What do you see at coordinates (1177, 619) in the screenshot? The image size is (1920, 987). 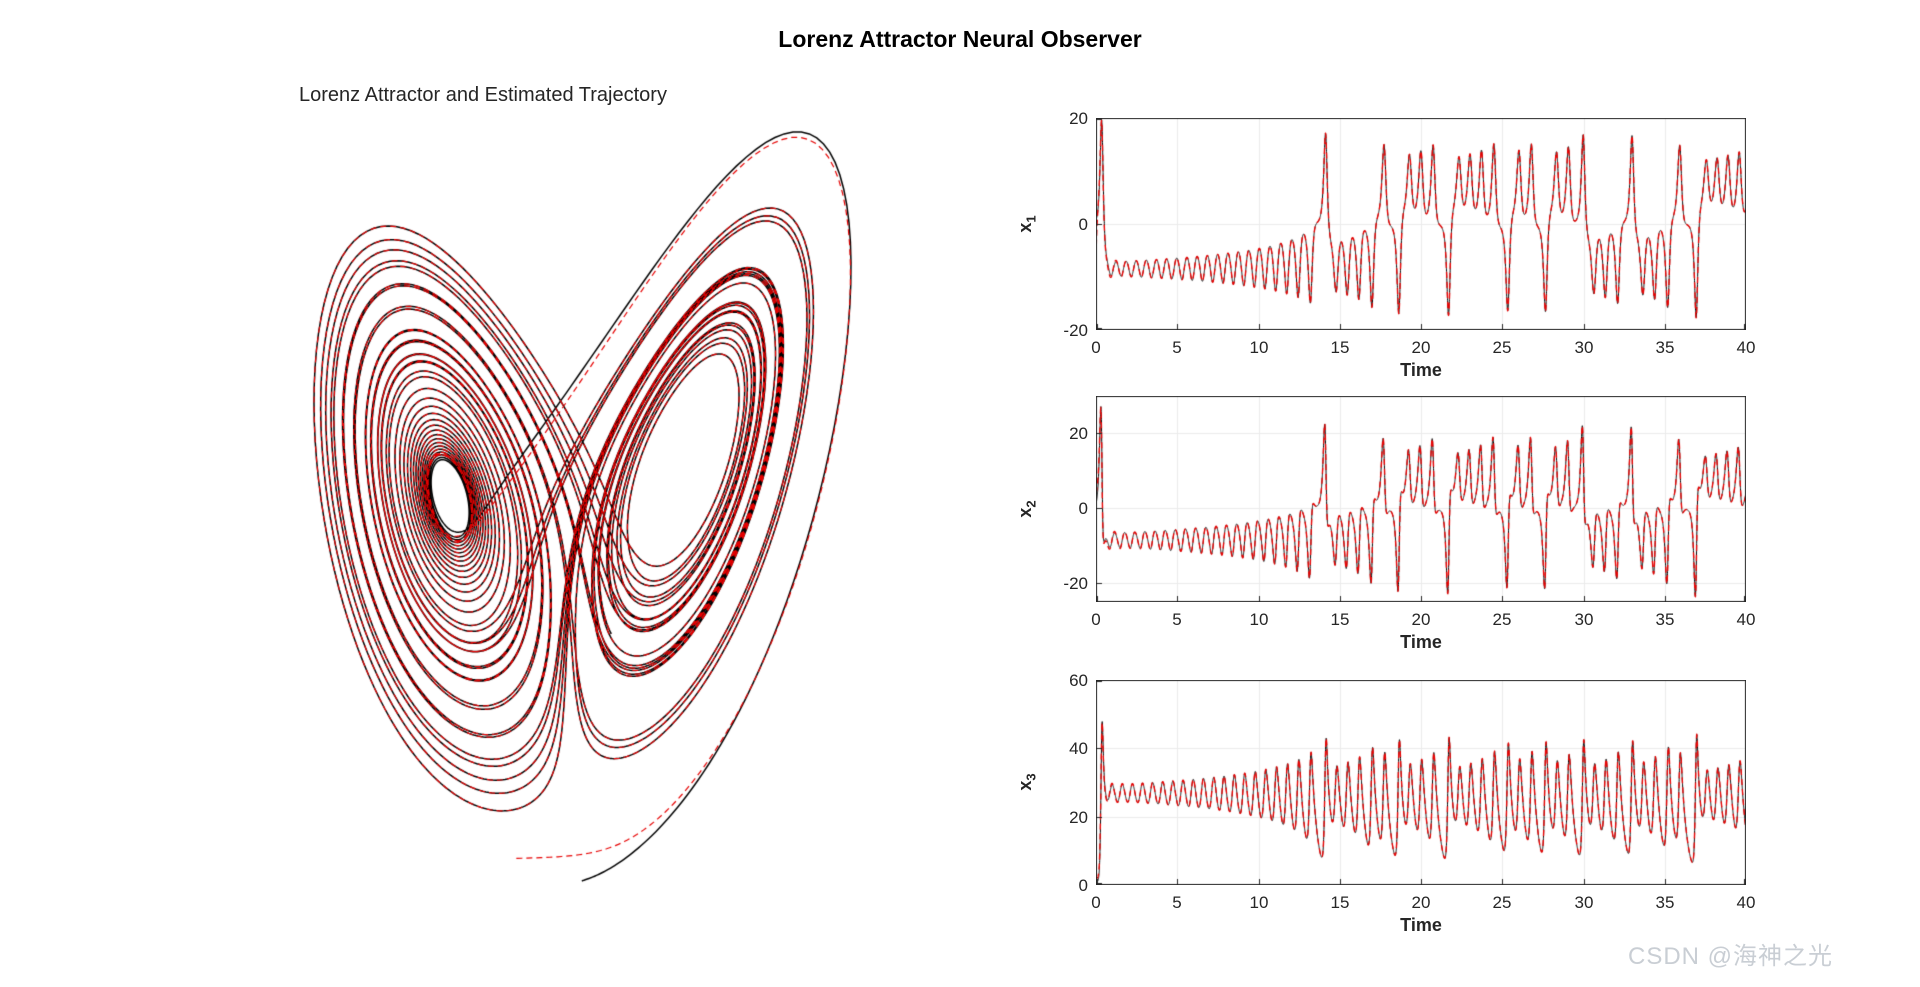 I see `x2-xtick: 5` at bounding box center [1177, 619].